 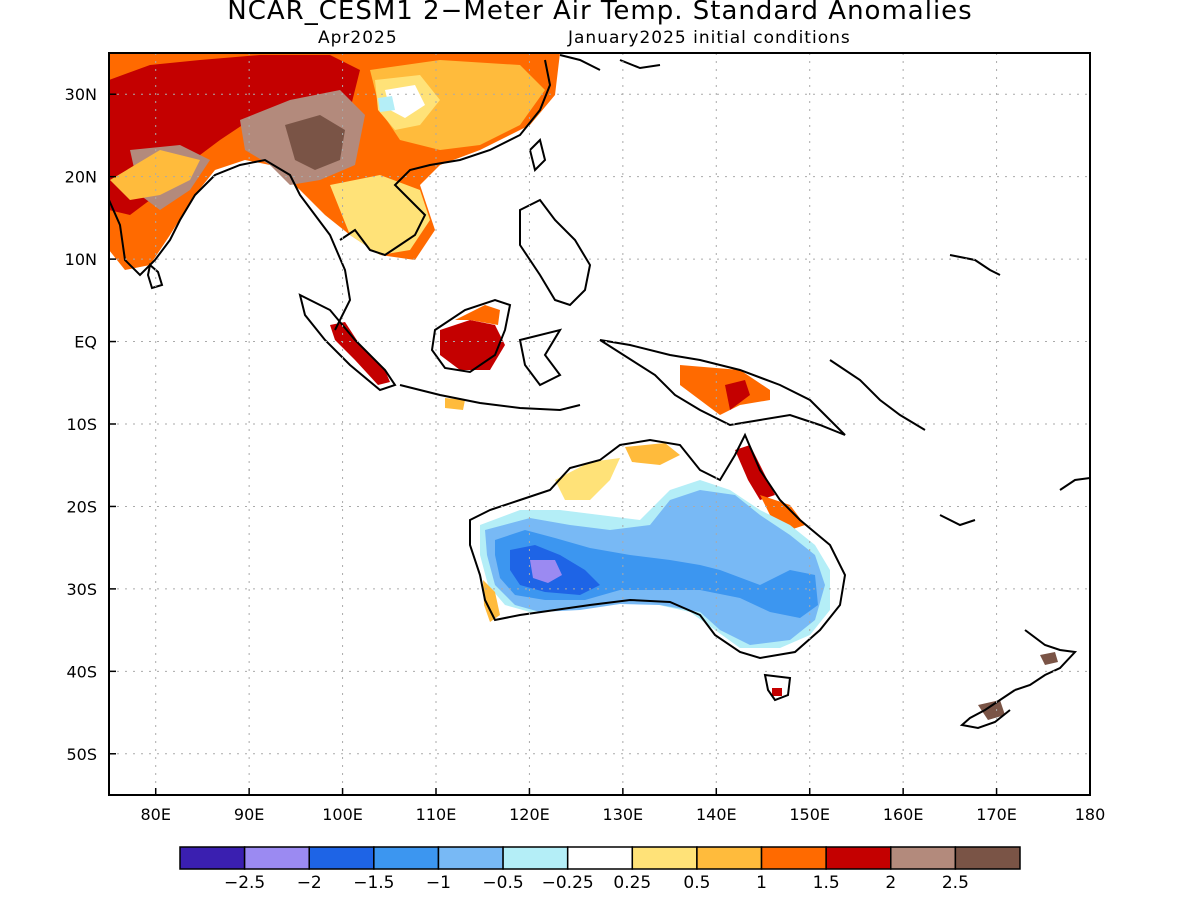 I want to click on lon-tick-label: 110E, so click(x=436, y=814).